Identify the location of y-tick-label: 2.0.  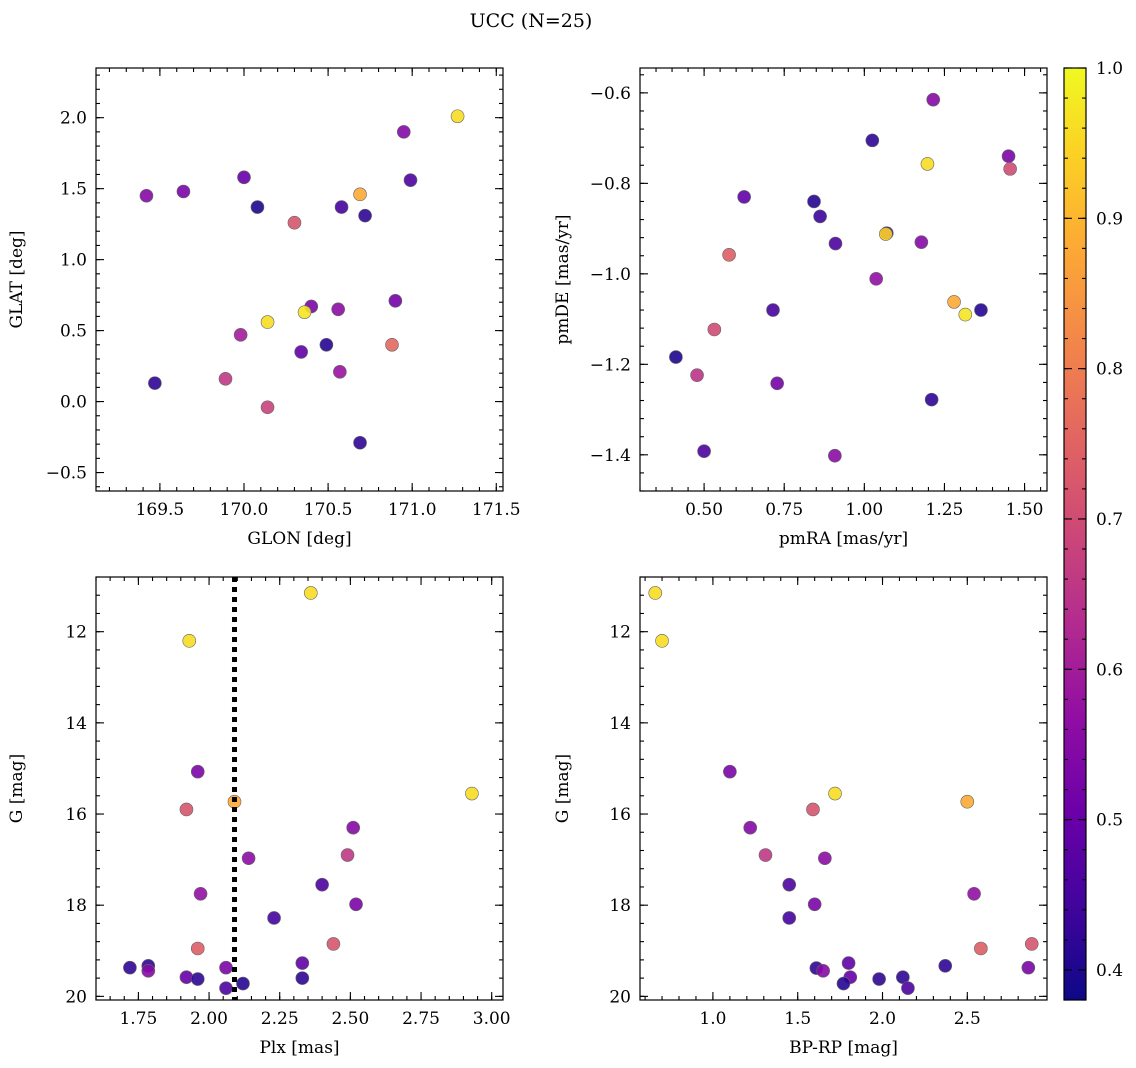
(73, 119).